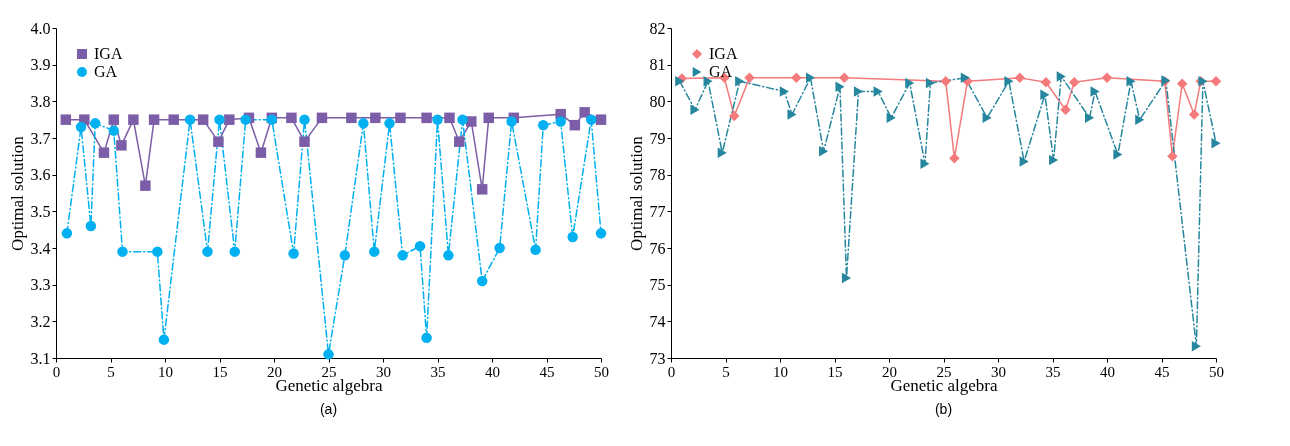  I want to click on x-tick-label: 30, so click(383, 371).